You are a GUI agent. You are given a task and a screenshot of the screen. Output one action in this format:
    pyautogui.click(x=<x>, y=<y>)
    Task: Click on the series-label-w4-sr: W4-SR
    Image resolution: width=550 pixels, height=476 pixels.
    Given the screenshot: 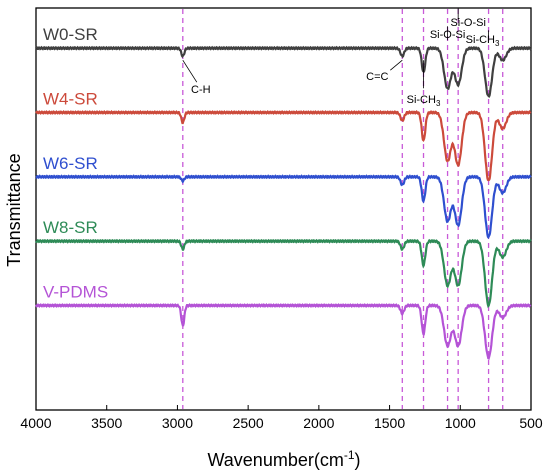 What is the action you would take?
    pyautogui.click(x=70, y=99)
    